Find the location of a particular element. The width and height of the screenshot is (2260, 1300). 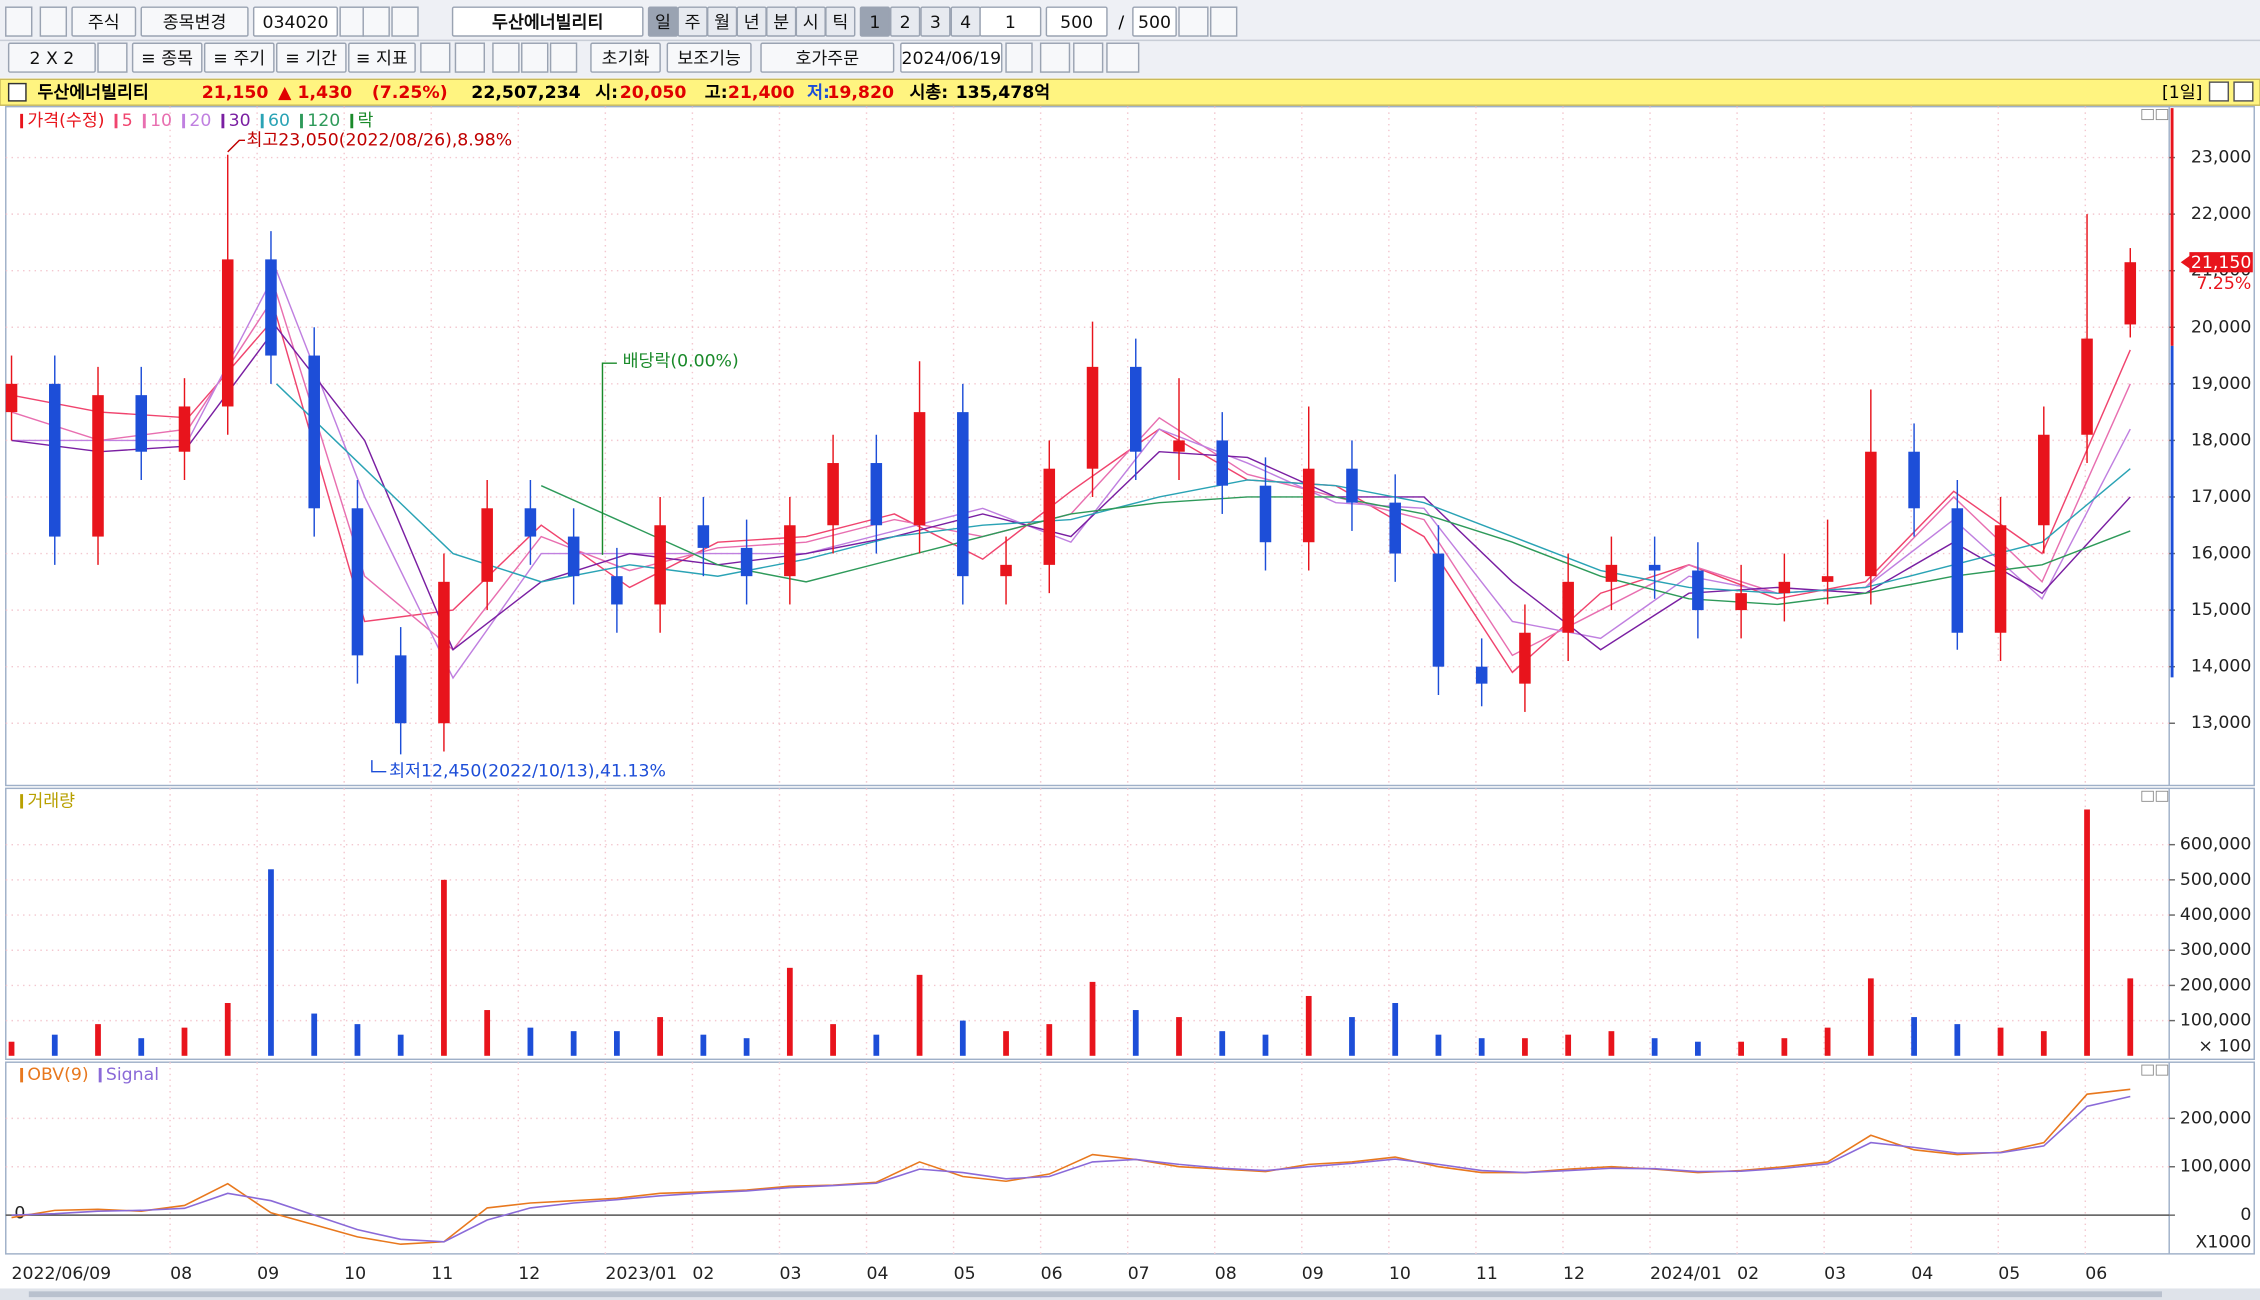

x-tick-label: 04 is located at coordinates (1922, 1274).